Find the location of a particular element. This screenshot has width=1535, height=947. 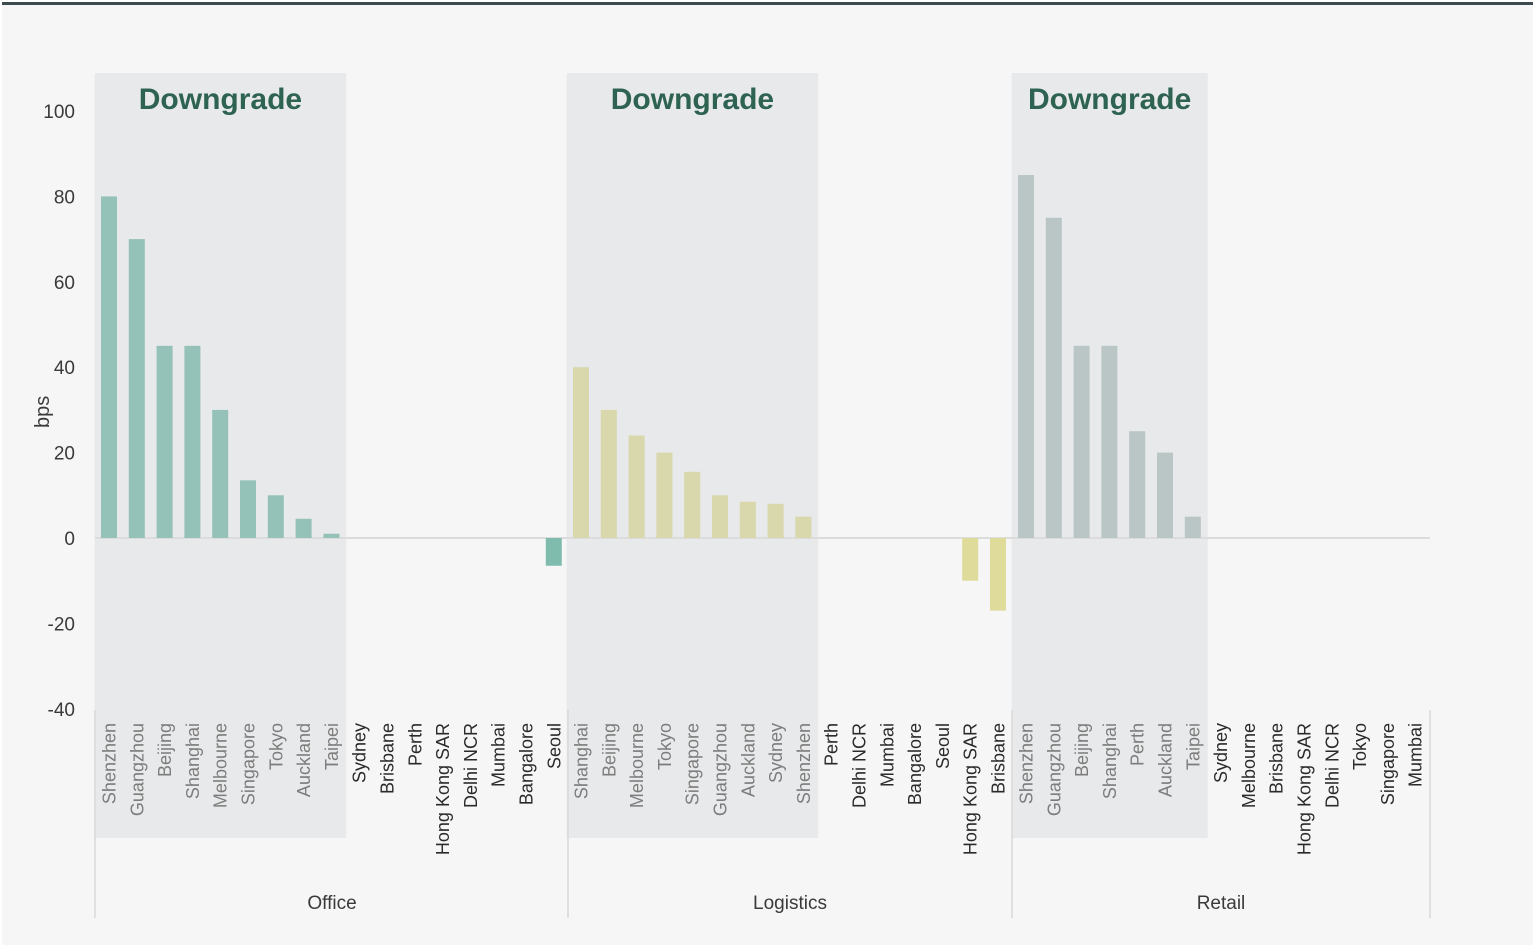

y-tick-label: 80 is located at coordinates (64, 197).